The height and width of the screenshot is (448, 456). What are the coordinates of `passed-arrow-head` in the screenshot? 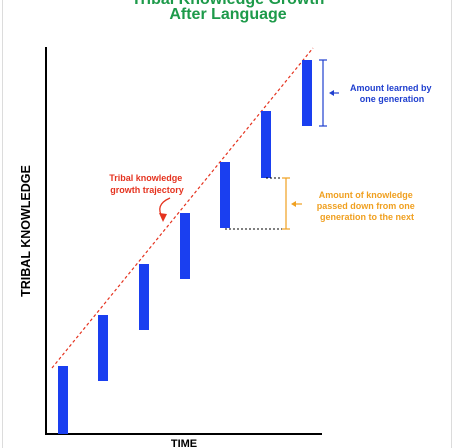 It's located at (293, 204).